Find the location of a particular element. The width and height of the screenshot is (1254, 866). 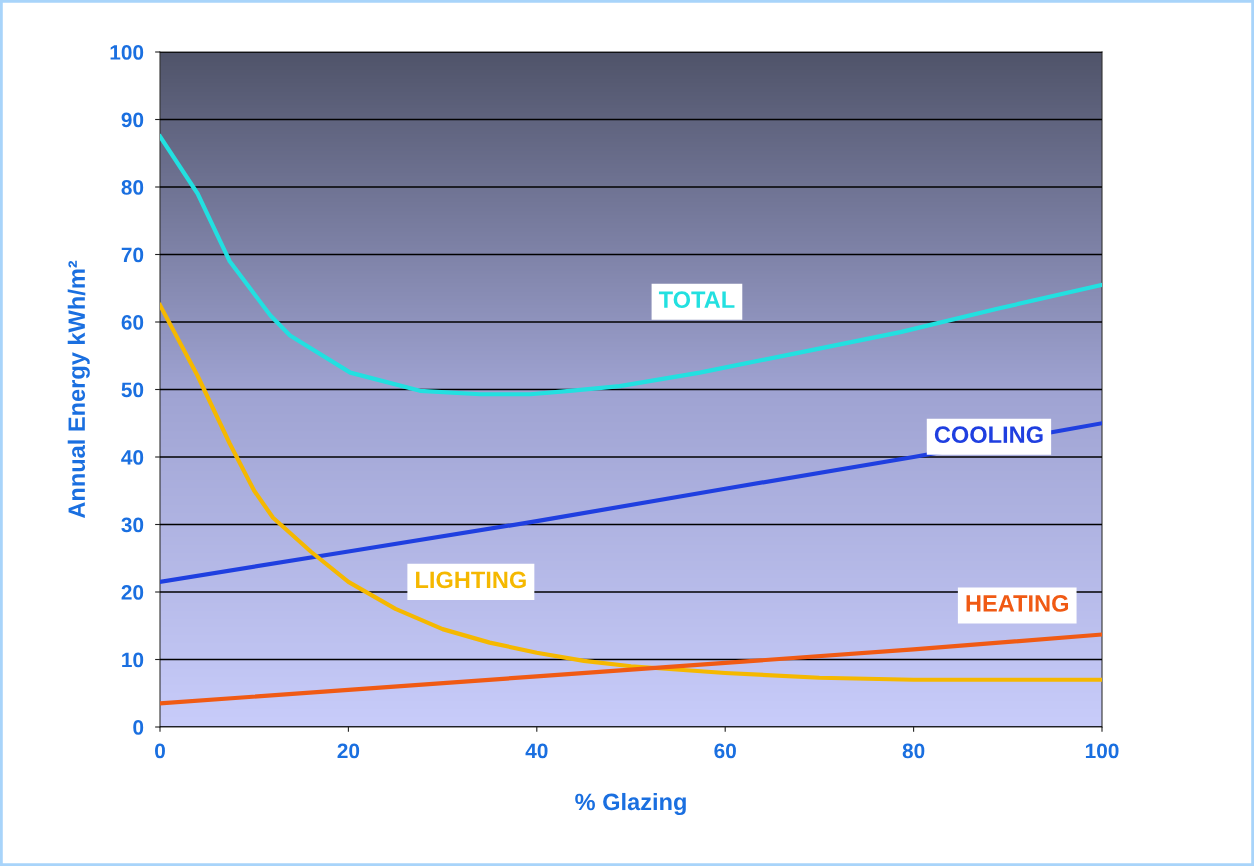

y-tick-label: 20 is located at coordinates (132, 592).